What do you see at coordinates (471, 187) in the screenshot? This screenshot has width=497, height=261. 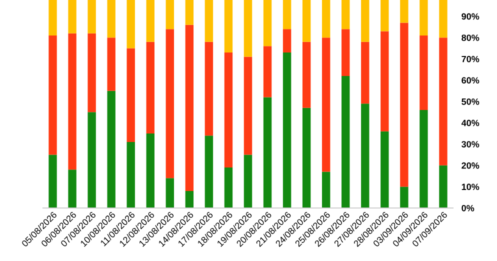 I see `y-tick-label: 10%` at bounding box center [471, 187].